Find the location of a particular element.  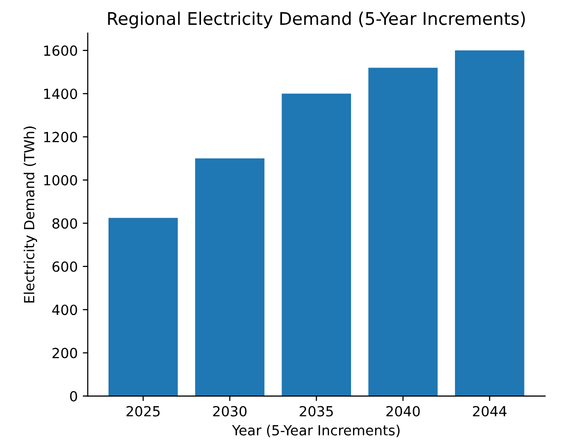

y-tick-label: 1600 is located at coordinates (61, 50).